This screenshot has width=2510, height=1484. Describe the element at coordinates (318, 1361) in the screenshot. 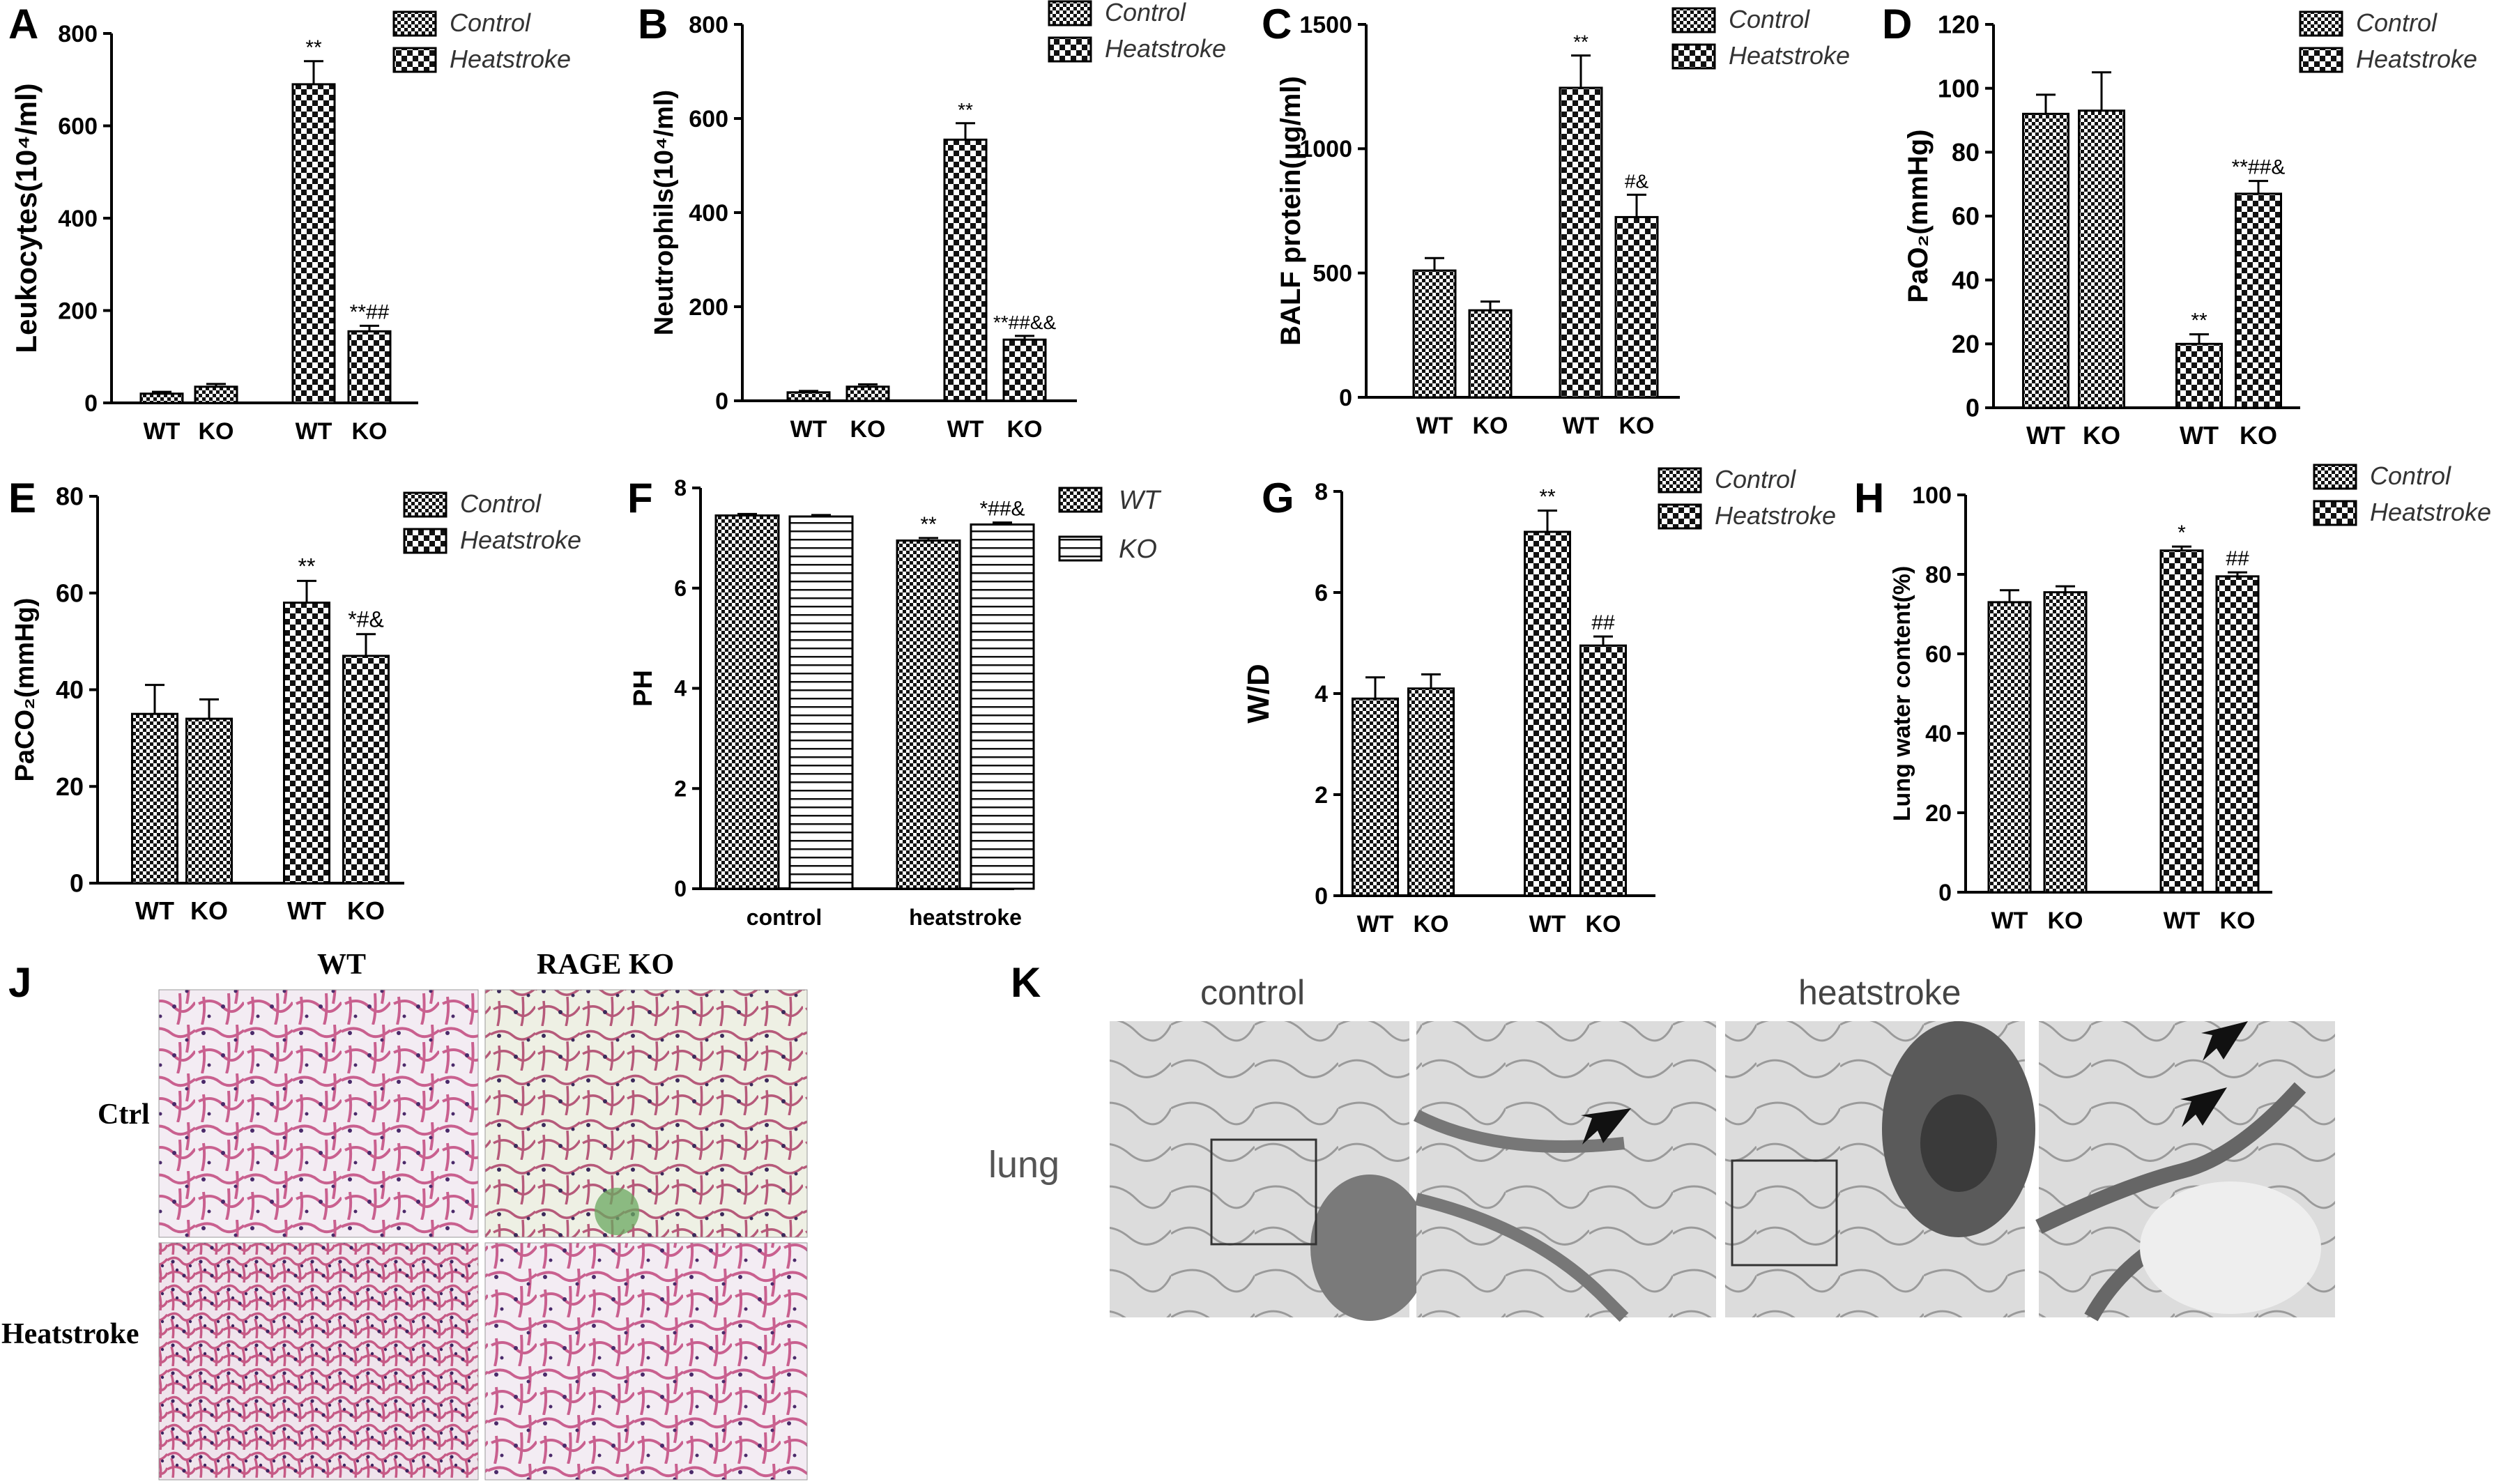

I see `histology-wt-heatstroke-image` at that location.